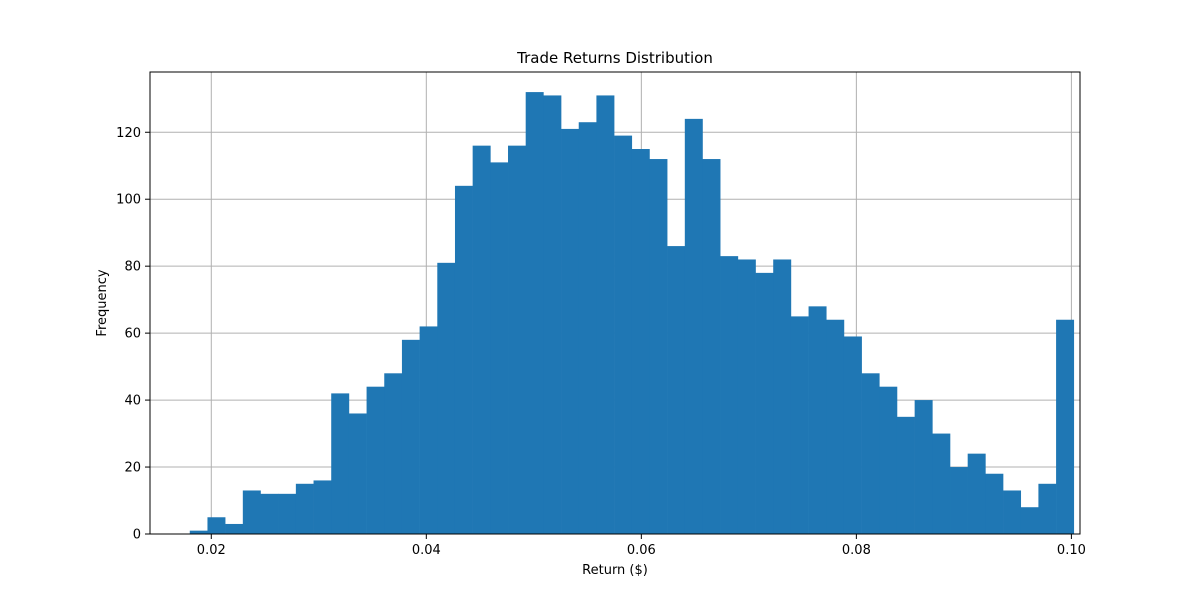  Describe the element at coordinates (211, 550) in the screenshot. I see `x-tick-label: 0.02` at that location.